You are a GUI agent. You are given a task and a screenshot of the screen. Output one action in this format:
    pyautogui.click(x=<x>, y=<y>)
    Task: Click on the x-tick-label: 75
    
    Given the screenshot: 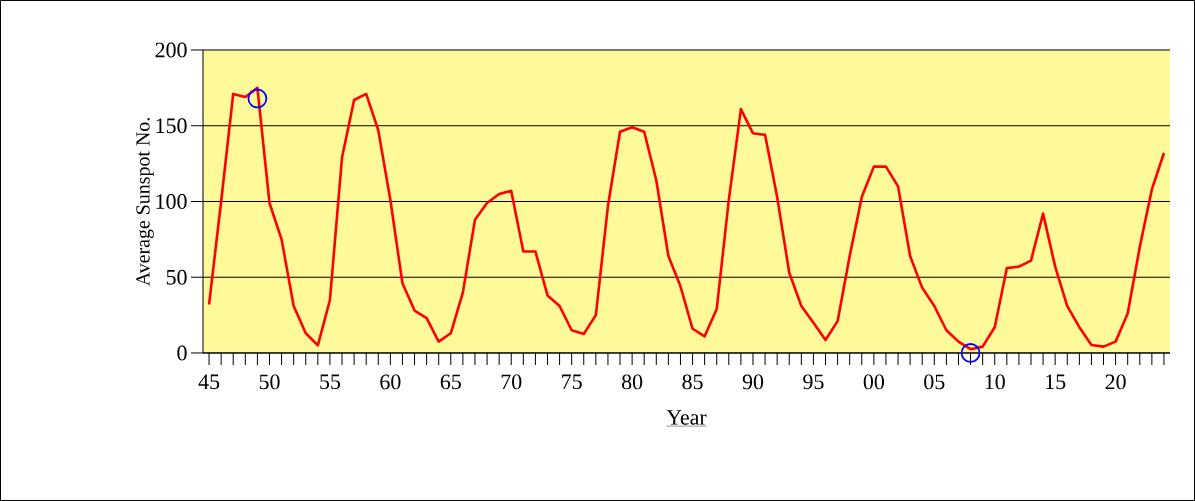 What is the action you would take?
    pyautogui.click(x=572, y=382)
    